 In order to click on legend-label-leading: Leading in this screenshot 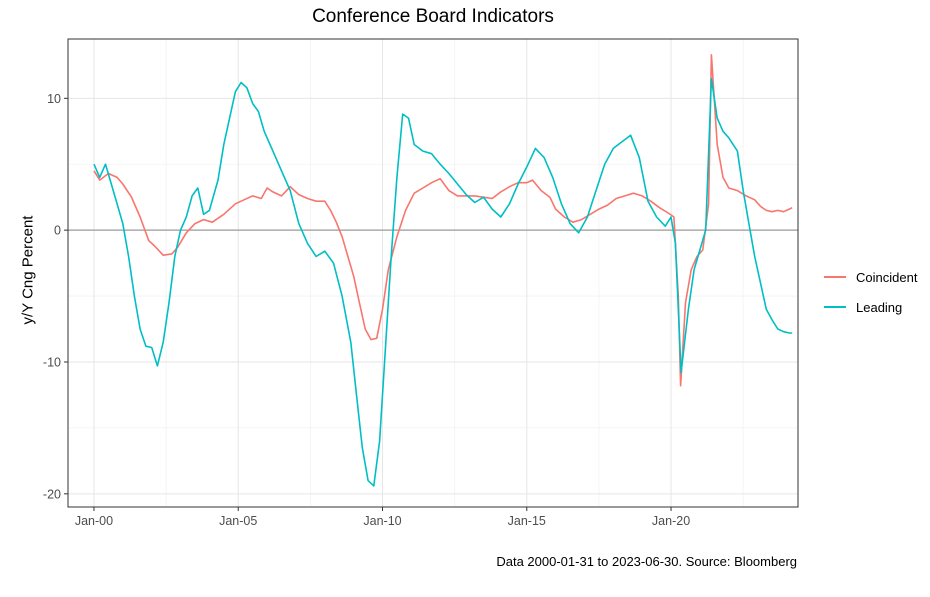, I will do `click(879, 307)`.